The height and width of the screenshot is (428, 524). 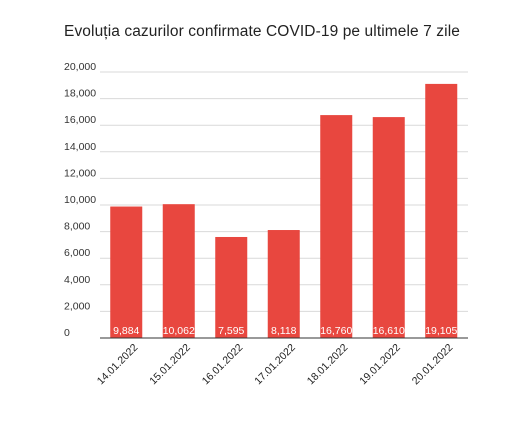 What do you see at coordinates (80, 147) in the screenshot?
I see `y-tick-label: 14,000` at bounding box center [80, 147].